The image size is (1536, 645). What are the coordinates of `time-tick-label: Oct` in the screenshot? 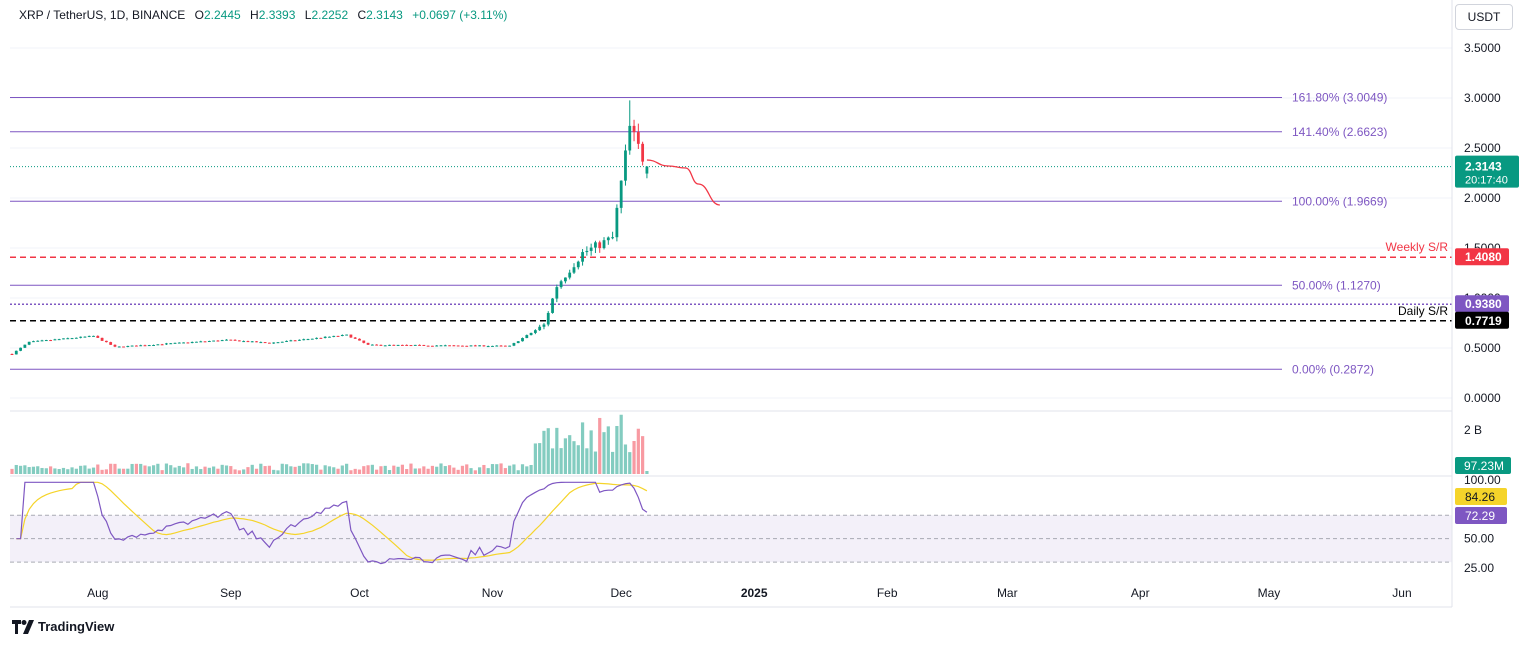 It's located at (359, 593).